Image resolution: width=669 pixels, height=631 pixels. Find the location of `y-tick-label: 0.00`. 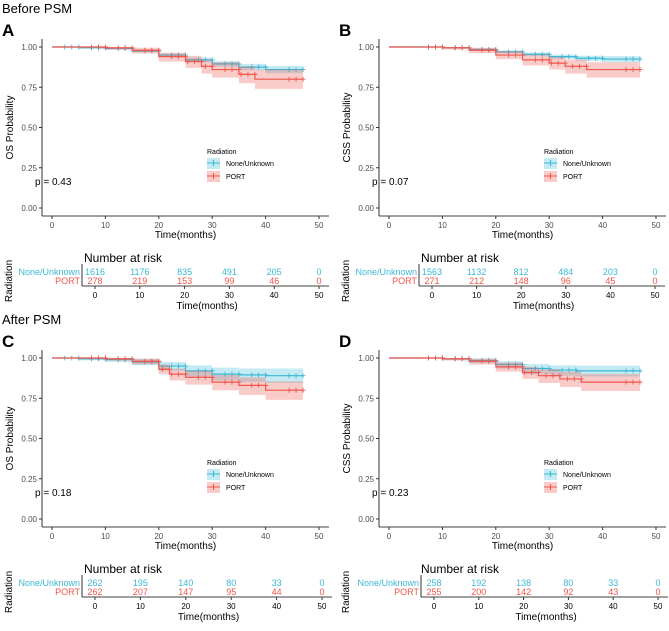

y-tick-label: 0.00 is located at coordinates (29, 208).